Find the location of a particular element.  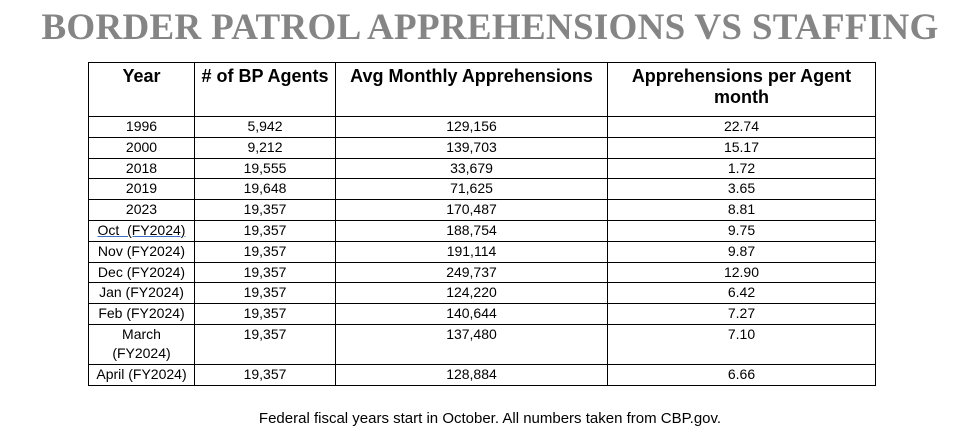

cell-monthly: 129,156 is located at coordinates (471, 127).